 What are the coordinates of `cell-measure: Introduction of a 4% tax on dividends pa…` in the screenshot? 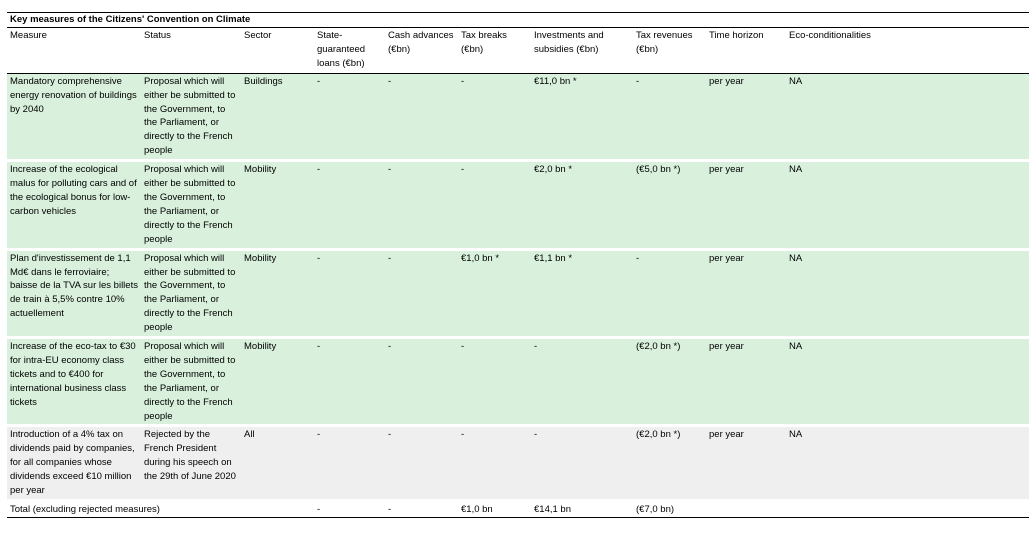 It's located at (74, 463).